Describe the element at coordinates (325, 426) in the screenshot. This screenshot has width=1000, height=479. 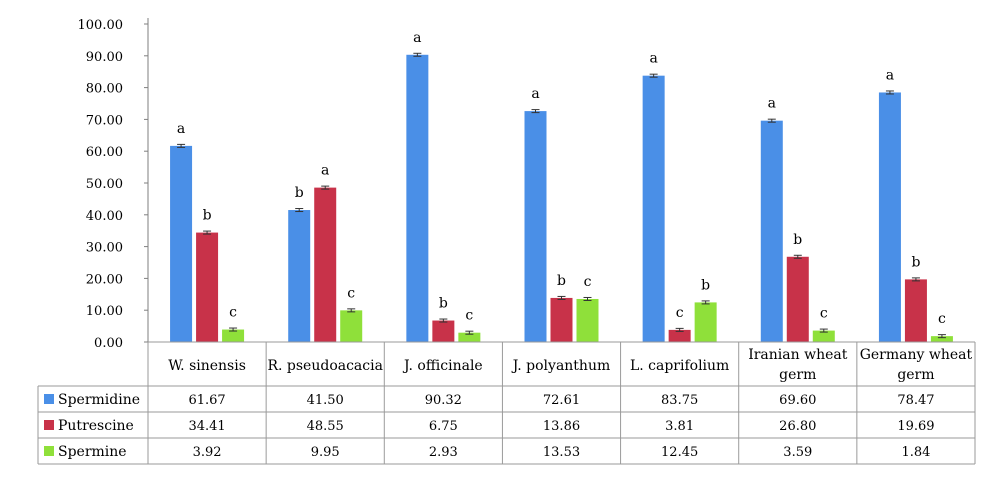
I see `table-value: 48.55` at that location.